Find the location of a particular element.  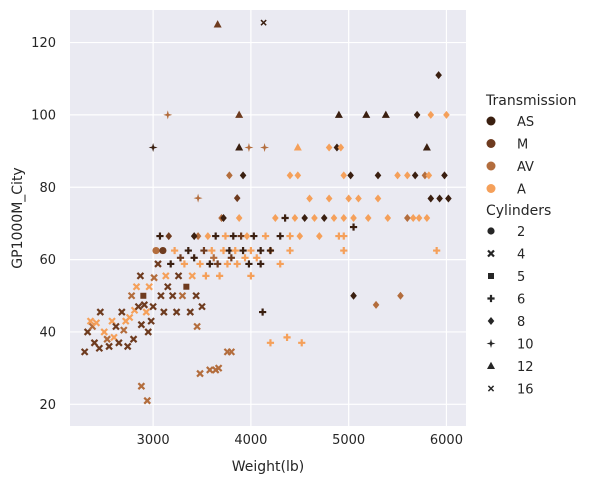

legend-style-label: 10 is located at coordinates (525, 345).